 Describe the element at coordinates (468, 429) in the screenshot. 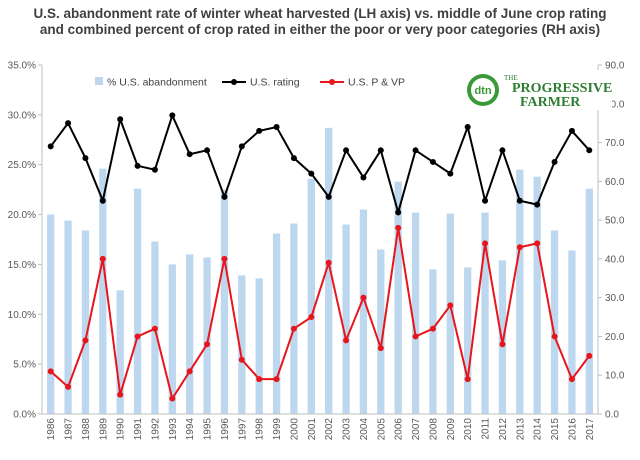

I see `x-tick-label: 2010` at that location.